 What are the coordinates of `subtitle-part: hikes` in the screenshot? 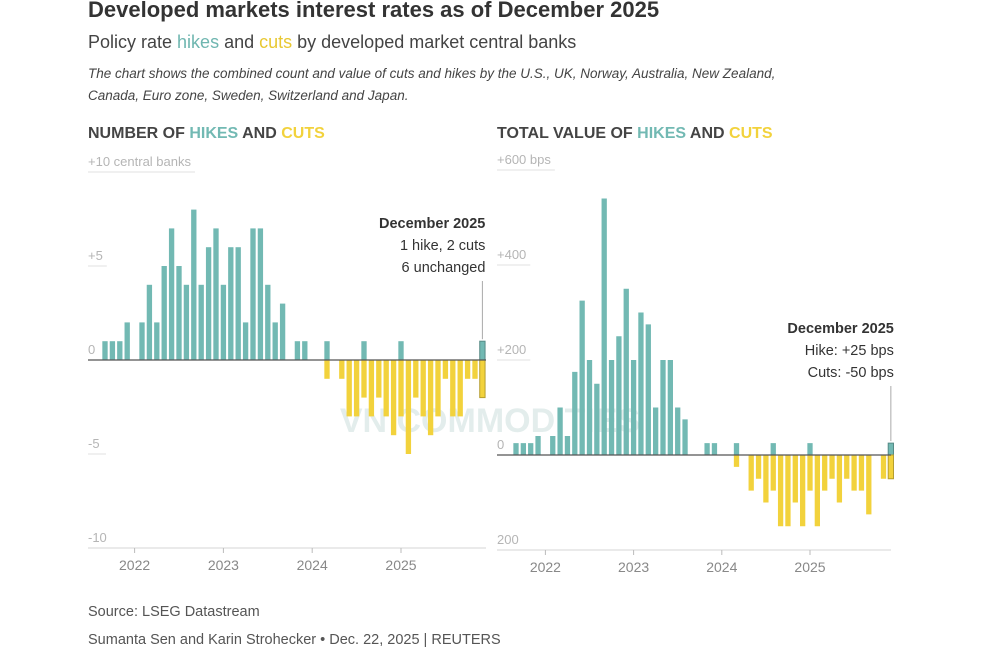 It's located at (198, 42).